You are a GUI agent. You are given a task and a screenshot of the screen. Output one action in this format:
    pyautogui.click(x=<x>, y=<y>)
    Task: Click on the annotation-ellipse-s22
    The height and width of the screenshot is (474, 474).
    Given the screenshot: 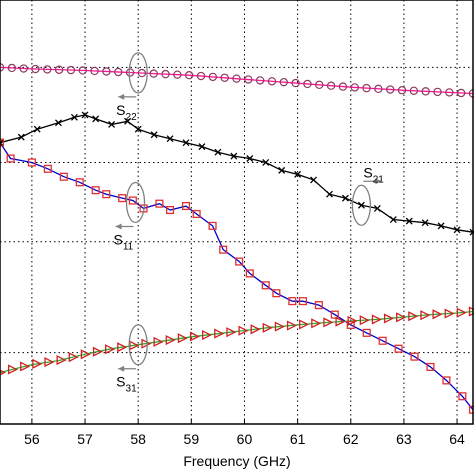 What is the action you would take?
    pyautogui.click(x=138, y=73)
    